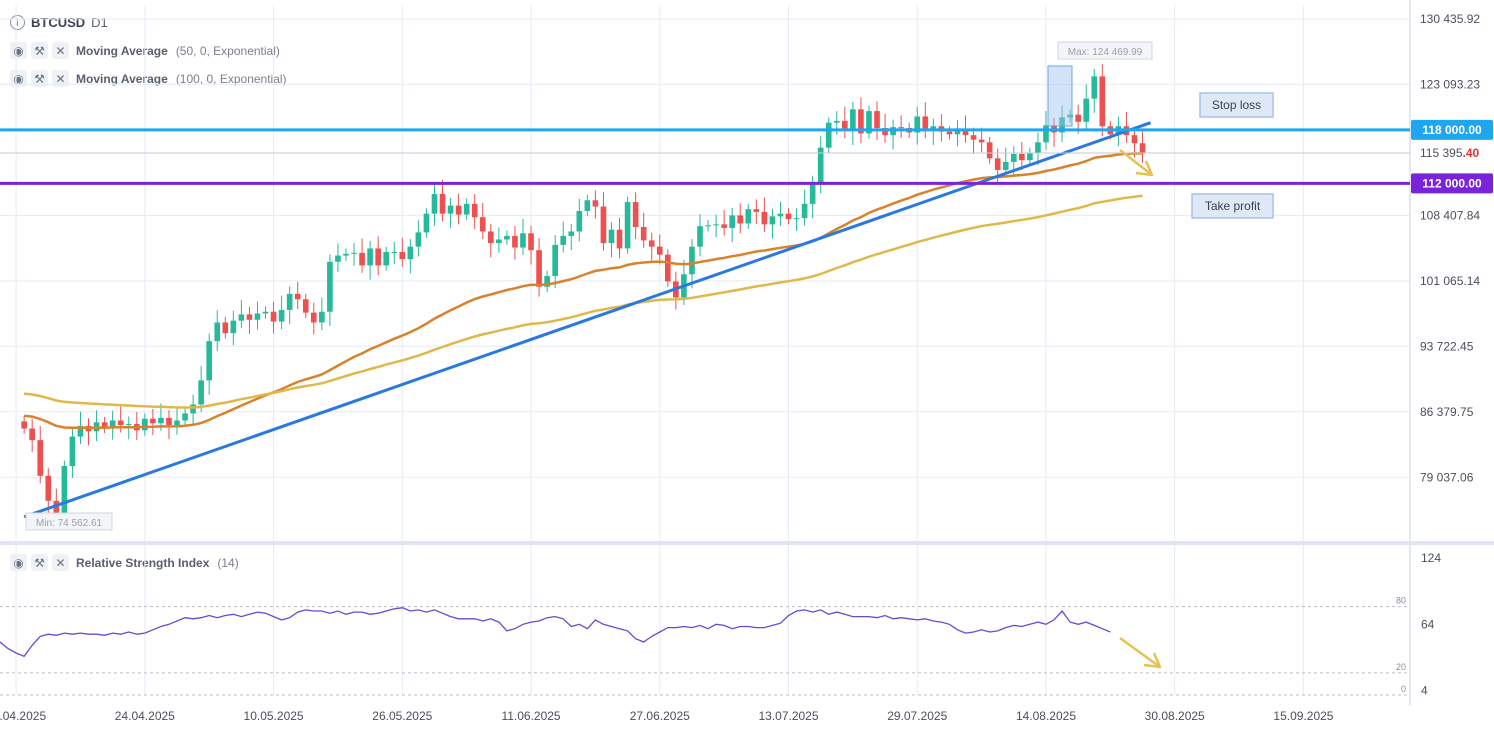 Image resolution: width=1494 pixels, height=729 pixels. Describe the element at coordinates (1441, 153) in the screenshot. I see `current-price-main: 115 395` at that location.